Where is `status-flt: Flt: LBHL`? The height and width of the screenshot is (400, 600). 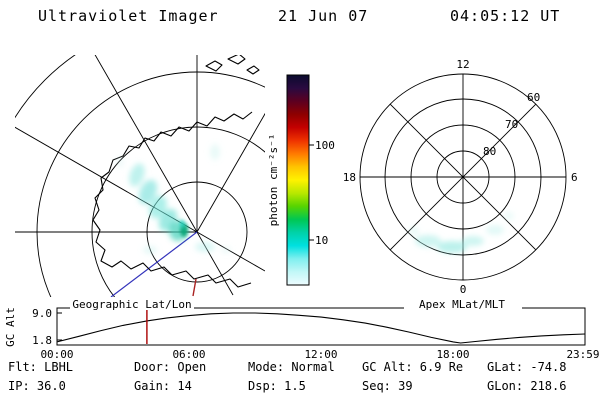 status-flt: Flt: LBHL is located at coordinates (40, 367).